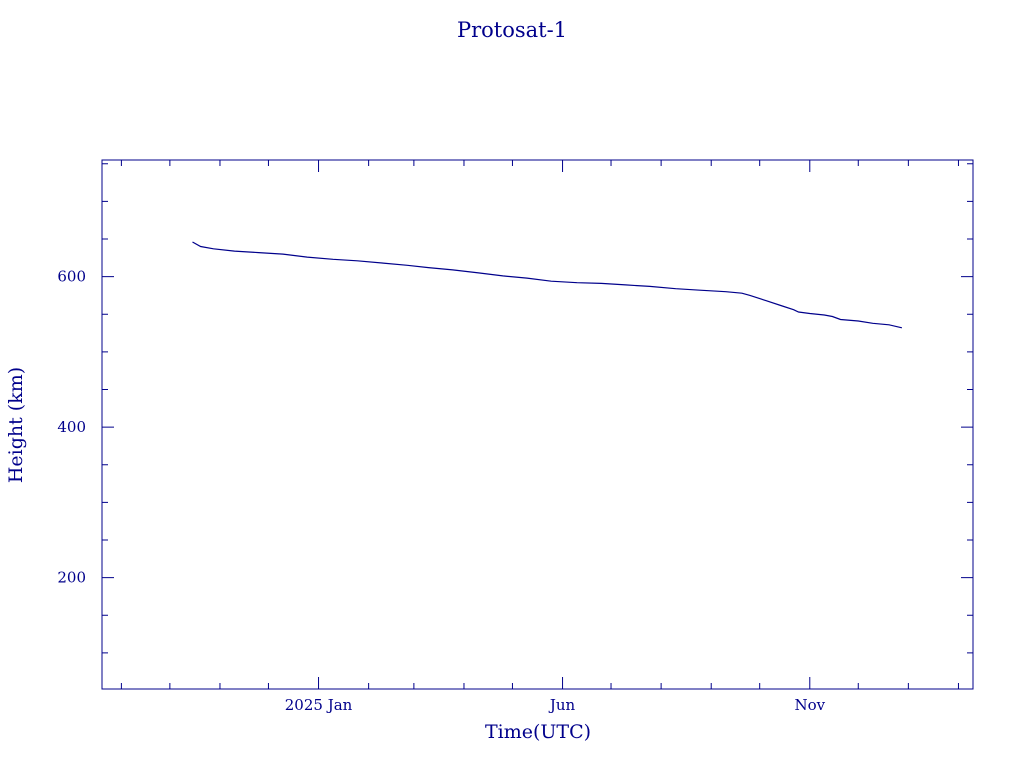  I want to click on x-axis-title: Time(UTC), so click(538, 732).